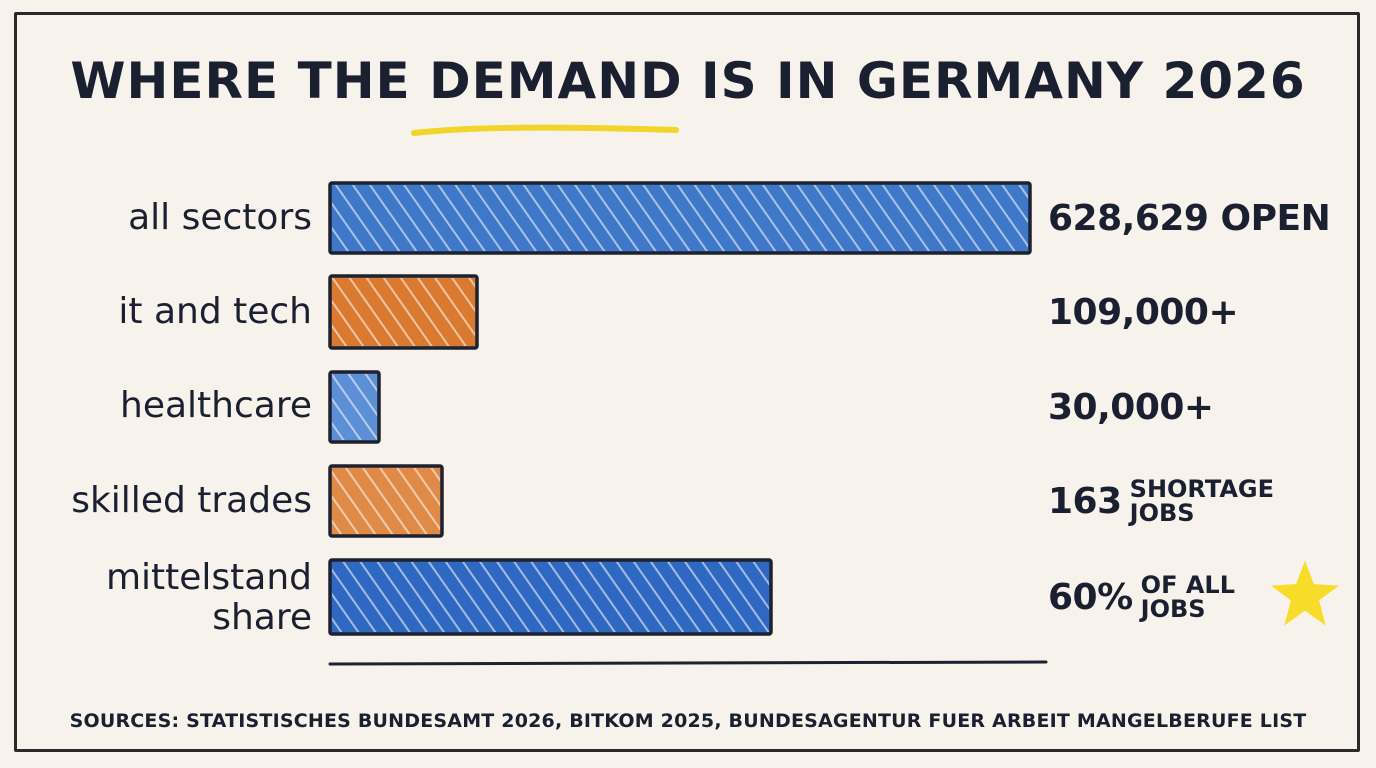  I want to click on category-label: mittelstand share, so click(208, 597).